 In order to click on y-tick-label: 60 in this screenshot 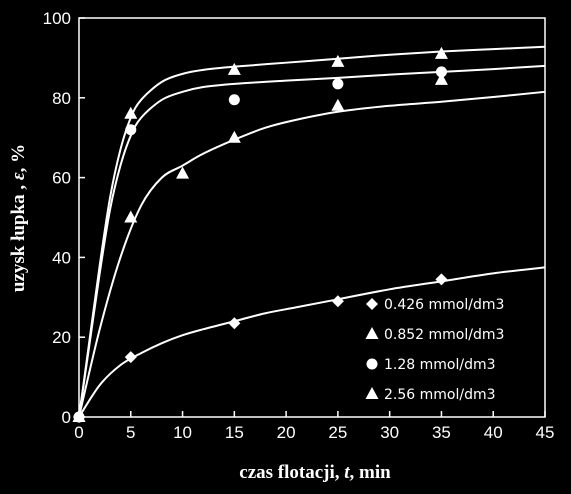, I will do `click(61, 178)`.